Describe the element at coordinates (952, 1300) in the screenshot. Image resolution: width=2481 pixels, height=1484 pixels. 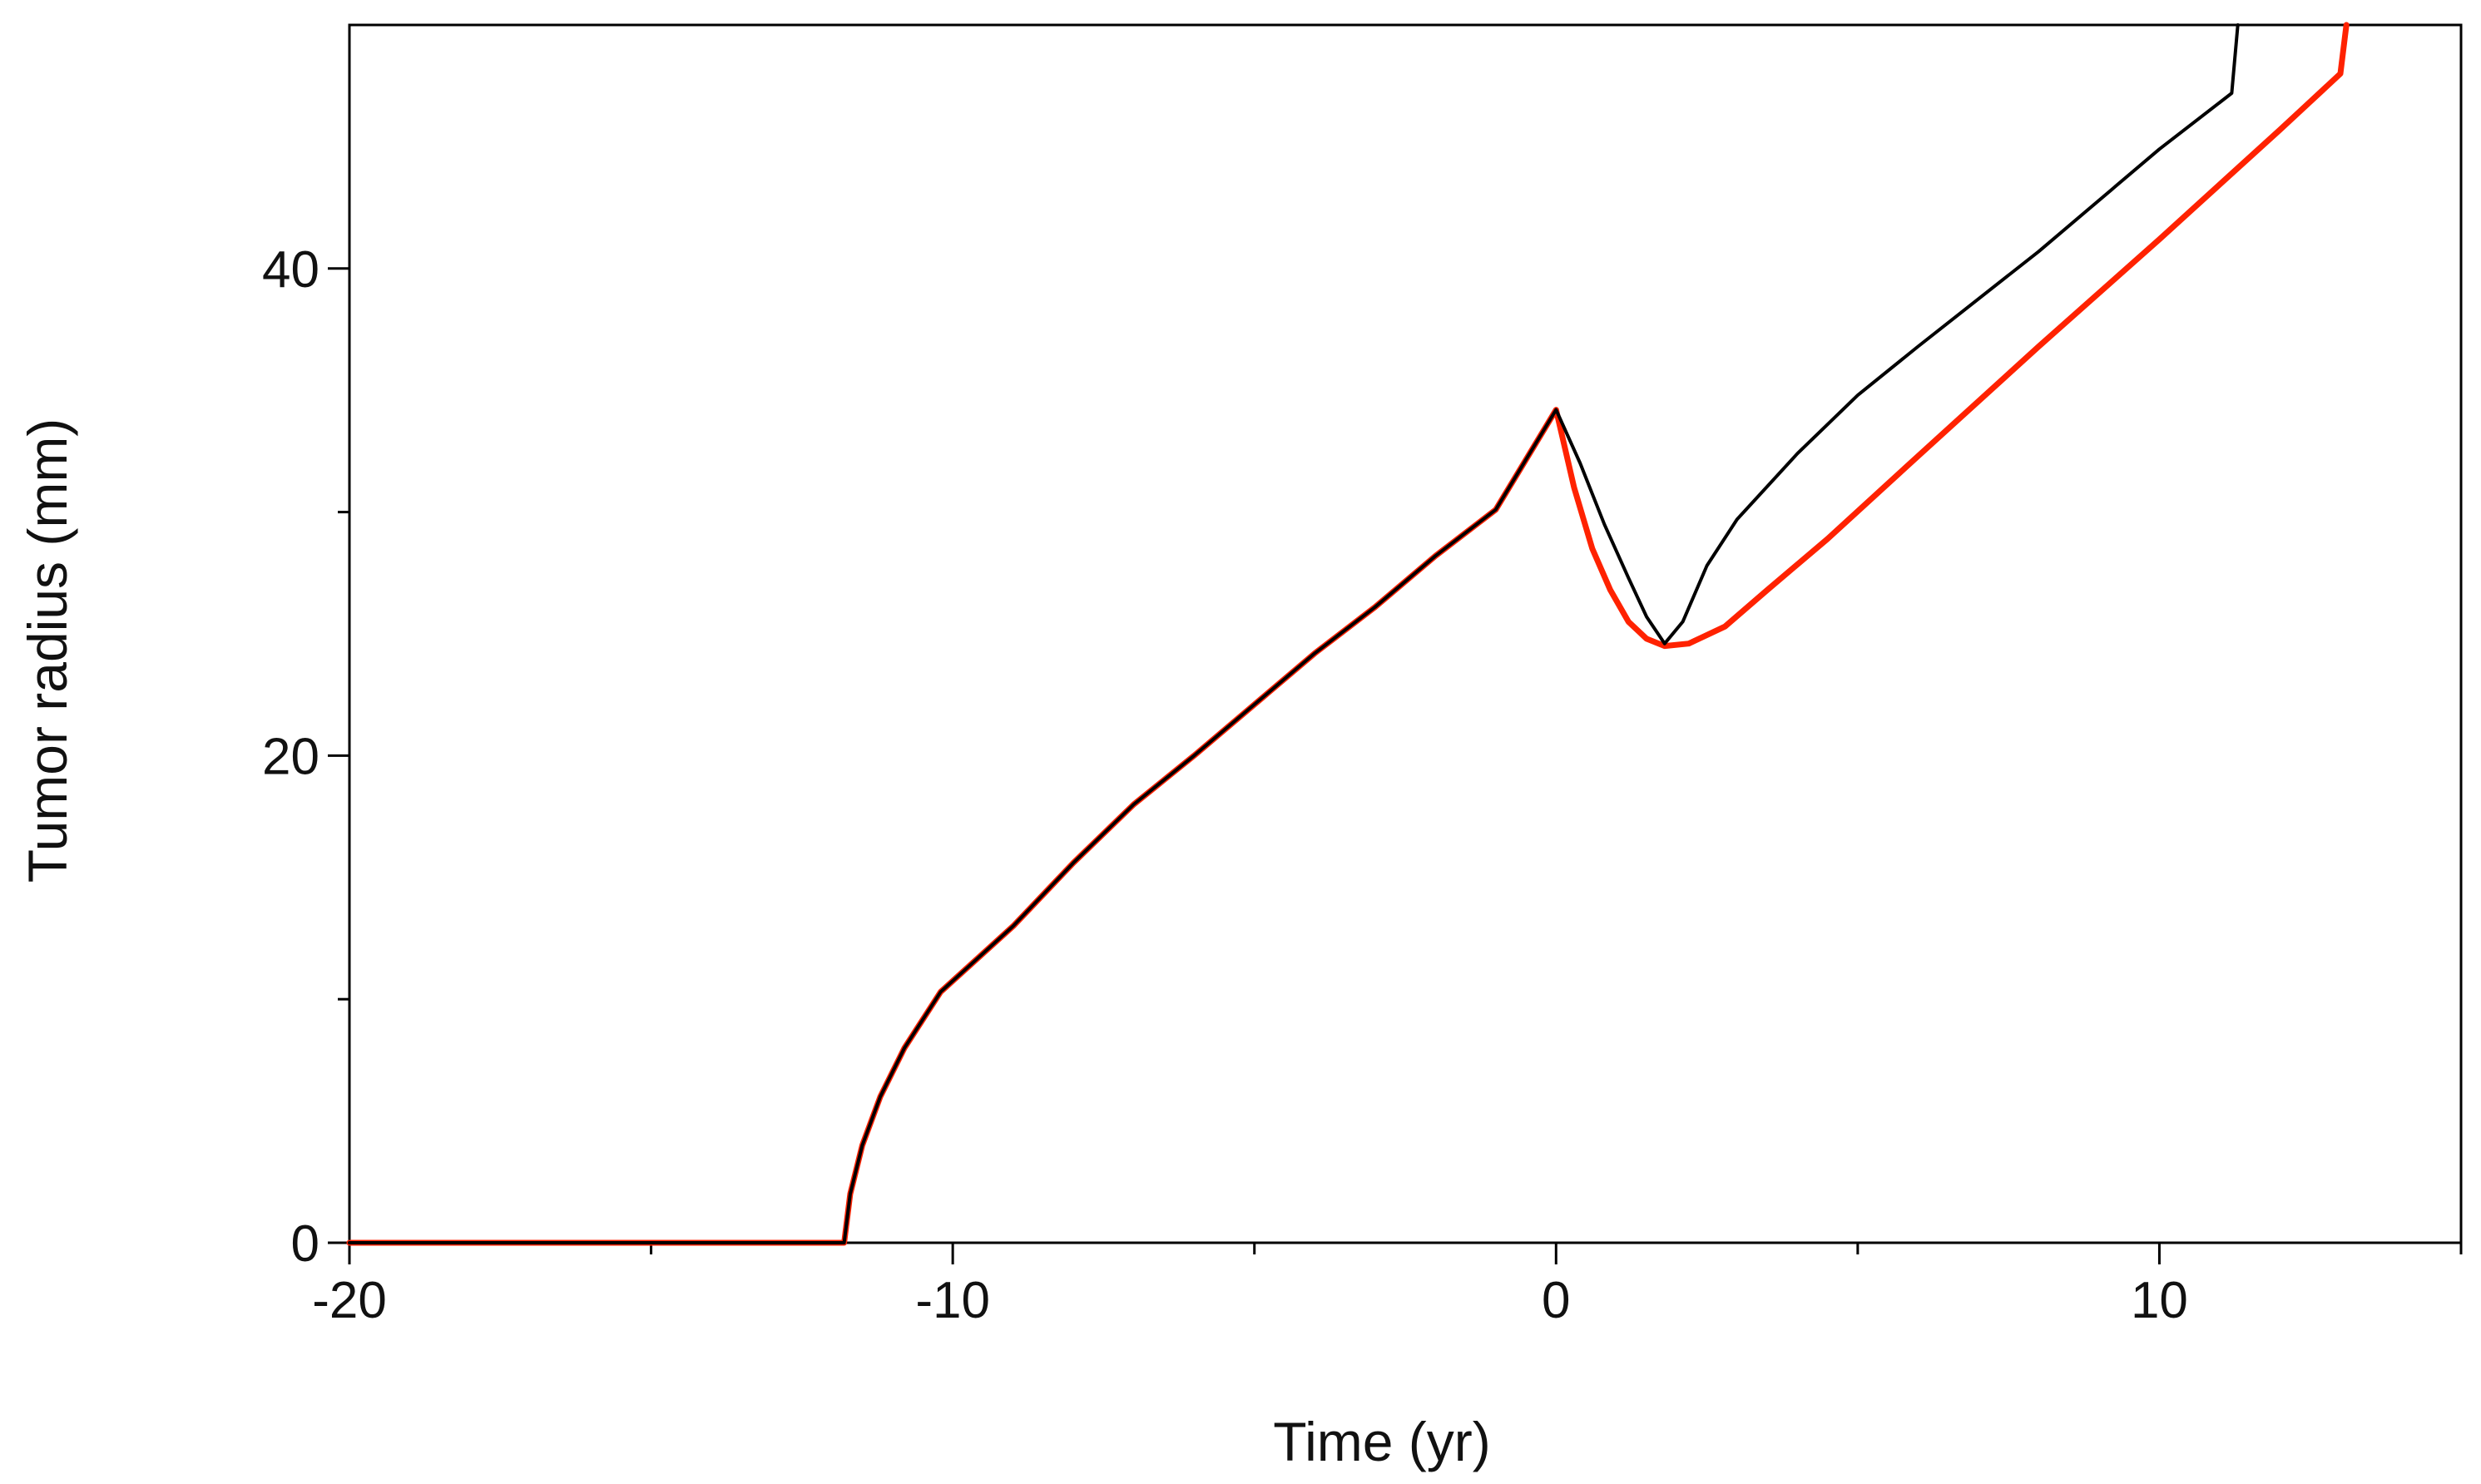
I see `x-tick-label: -10` at that location.